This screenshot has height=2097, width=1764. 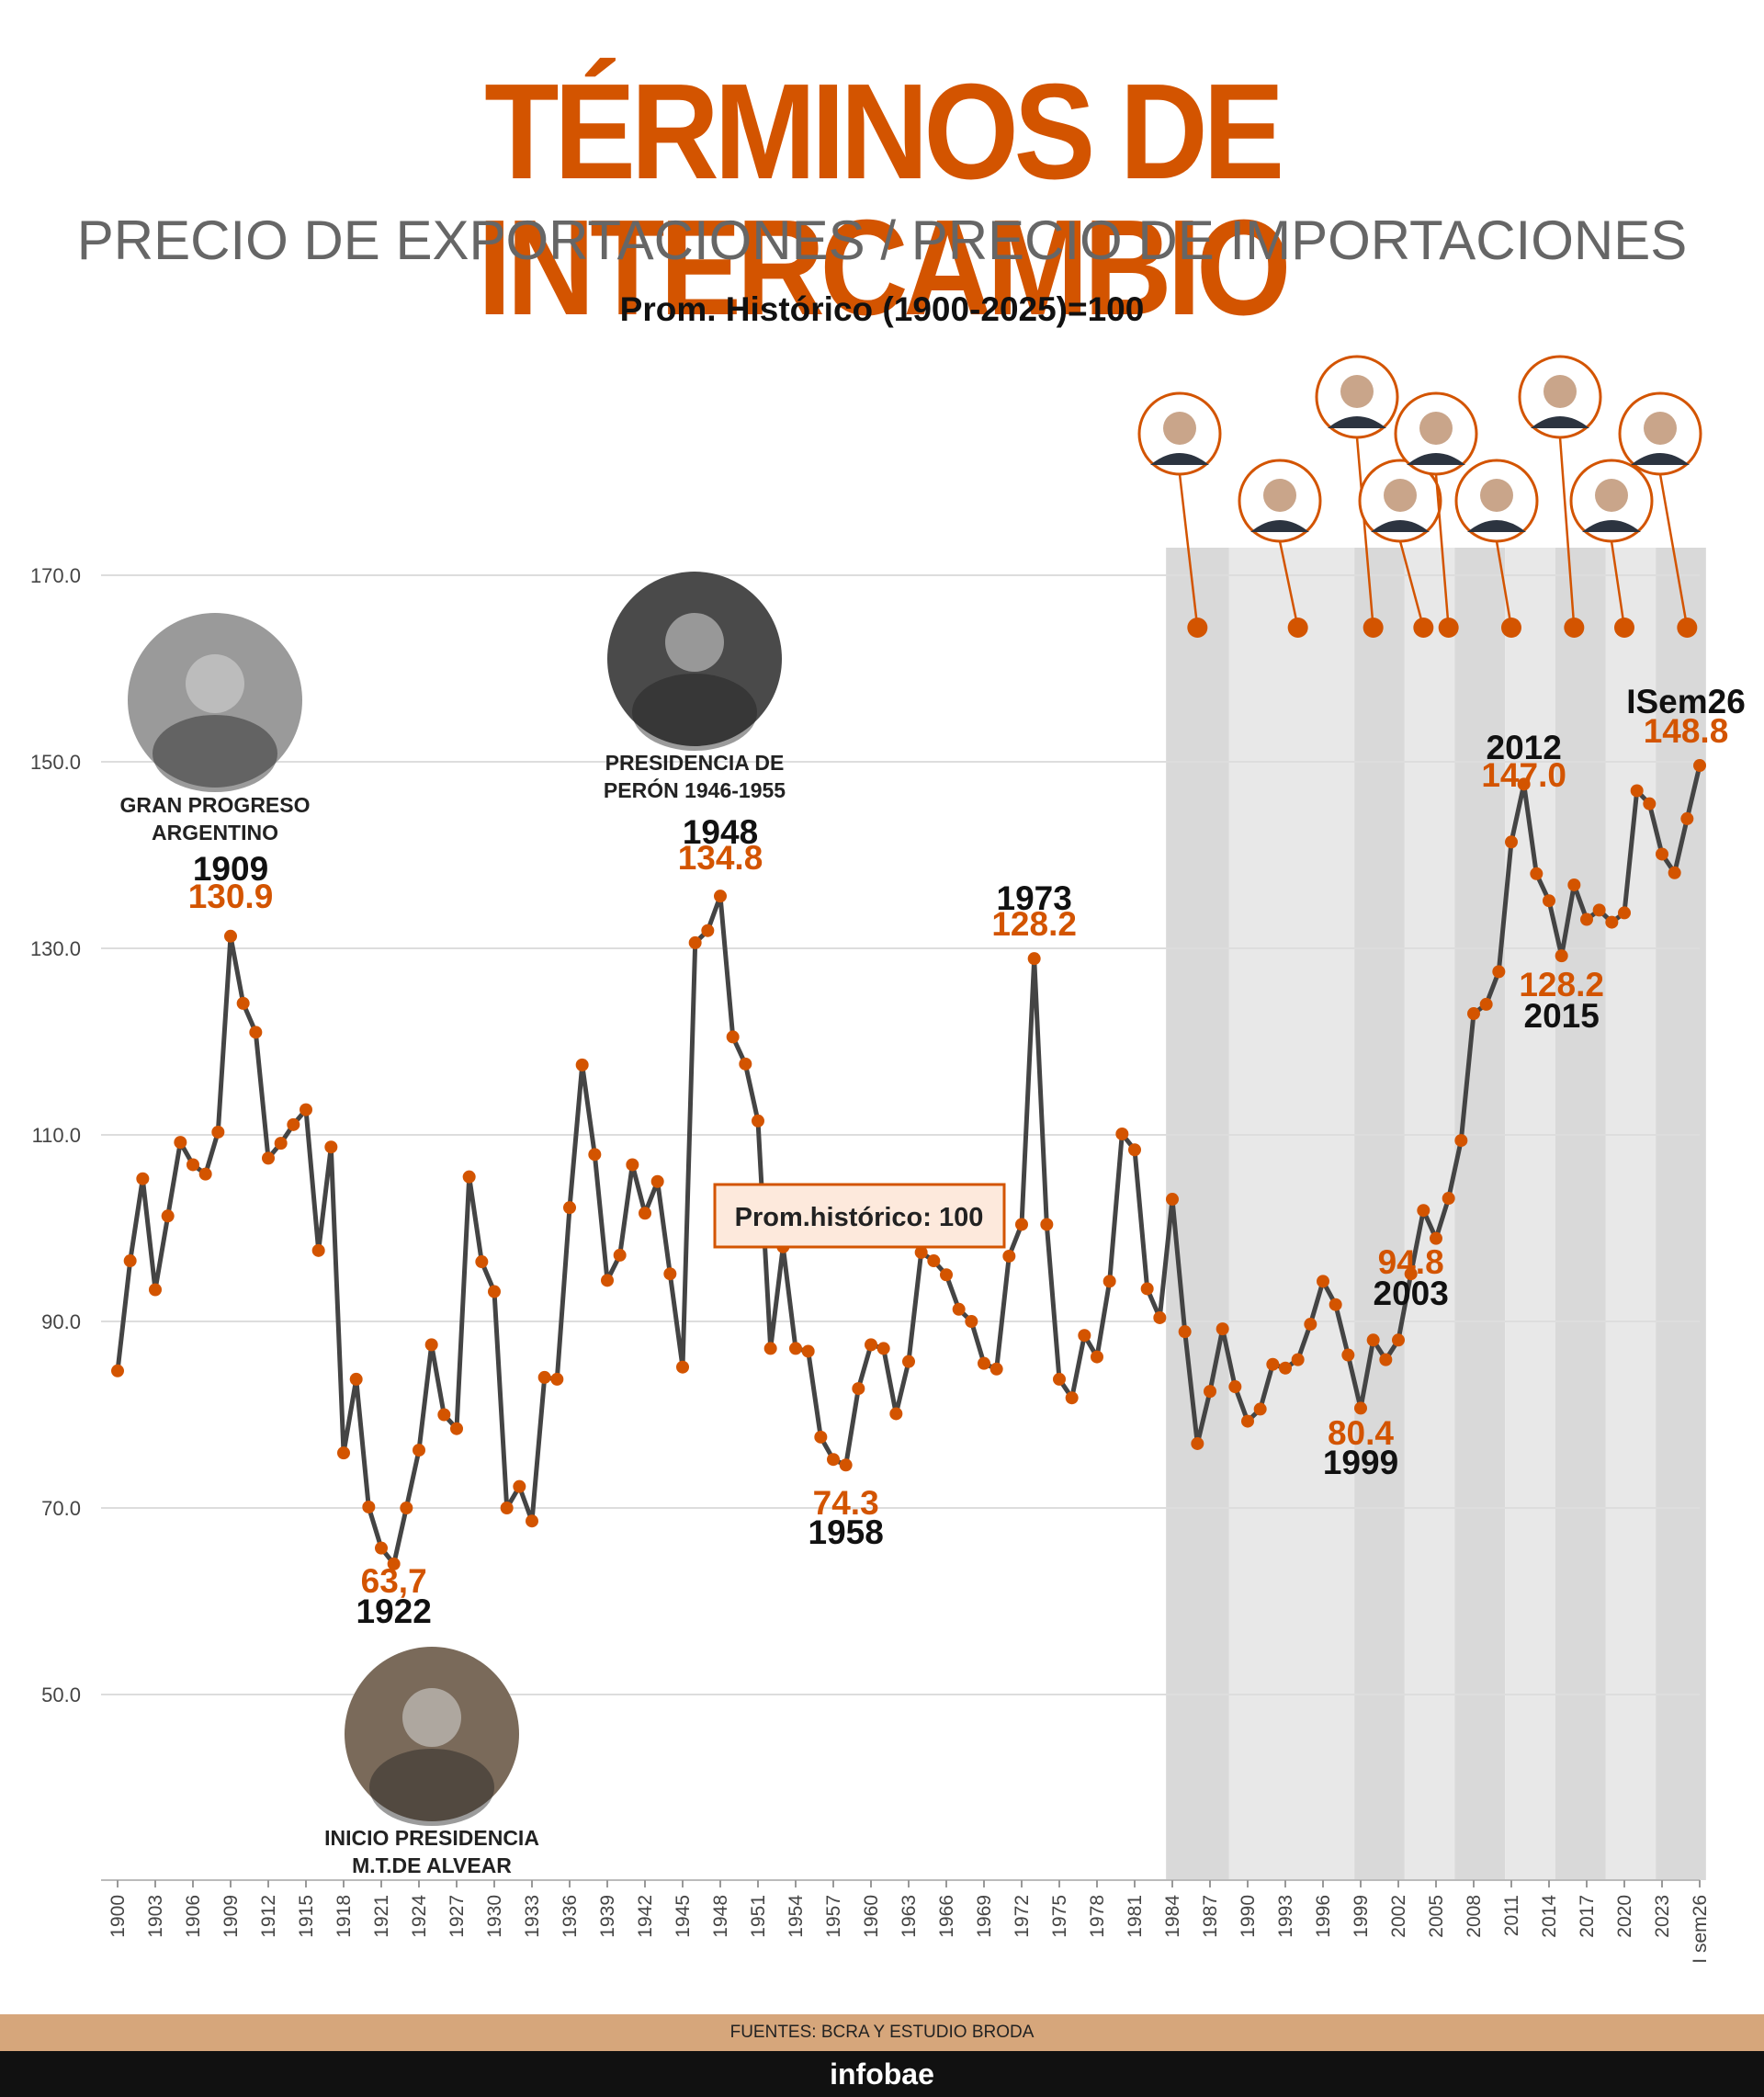 I want to click on x-tick-label: 2002, so click(x=1398, y=1917).